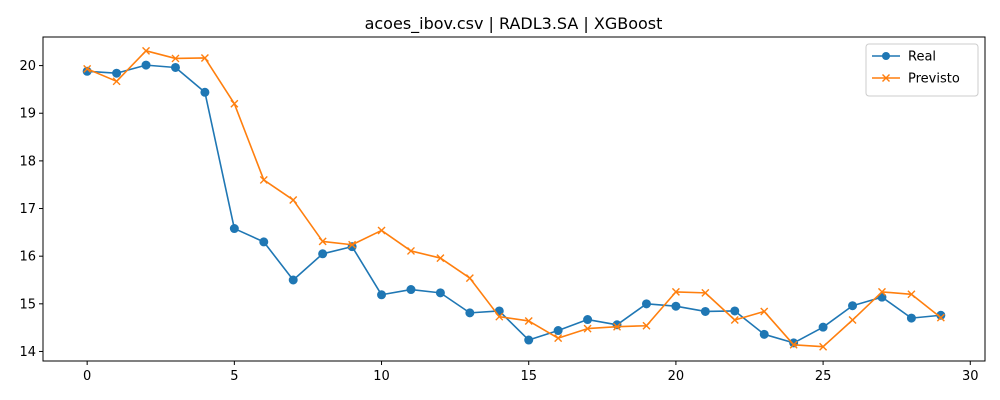 The width and height of the screenshot is (1000, 400). What do you see at coordinates (886, 78) in the screenshot?
I see `legend-marker-x` at bounding box center [886, 78].